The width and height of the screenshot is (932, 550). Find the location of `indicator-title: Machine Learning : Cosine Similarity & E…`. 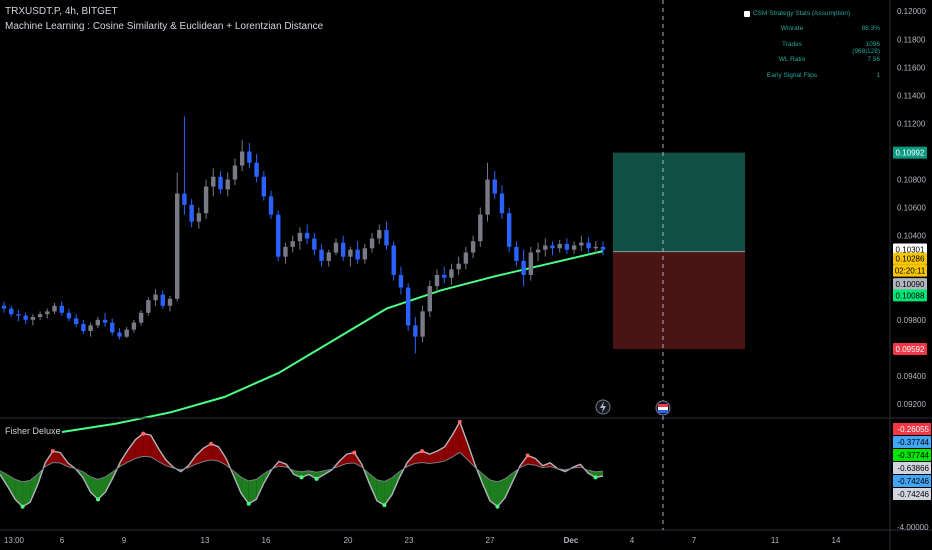

indicator-title: Machine Learning : Cosine Similarity & E… is located at coordinates (164, 26).